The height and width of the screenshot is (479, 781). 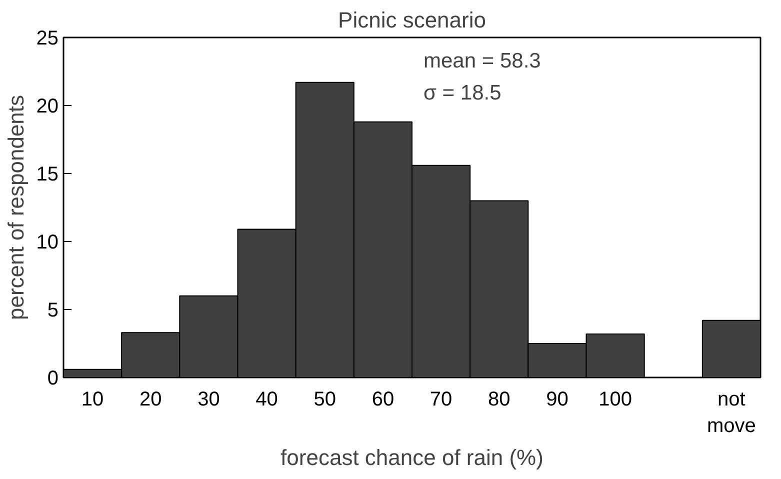 What do you see at coordinates (412, 457) in the screenshot?
I see `x-axis-title: forecast chance of rain (%)` at bounding box center [412, 457].